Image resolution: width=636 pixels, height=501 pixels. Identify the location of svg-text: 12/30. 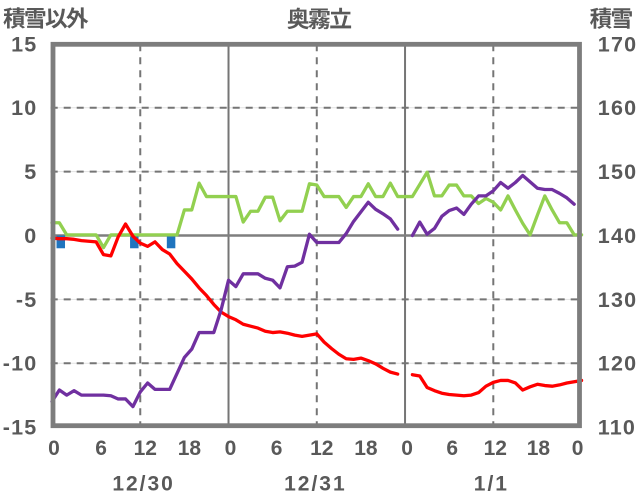
(143, 484).